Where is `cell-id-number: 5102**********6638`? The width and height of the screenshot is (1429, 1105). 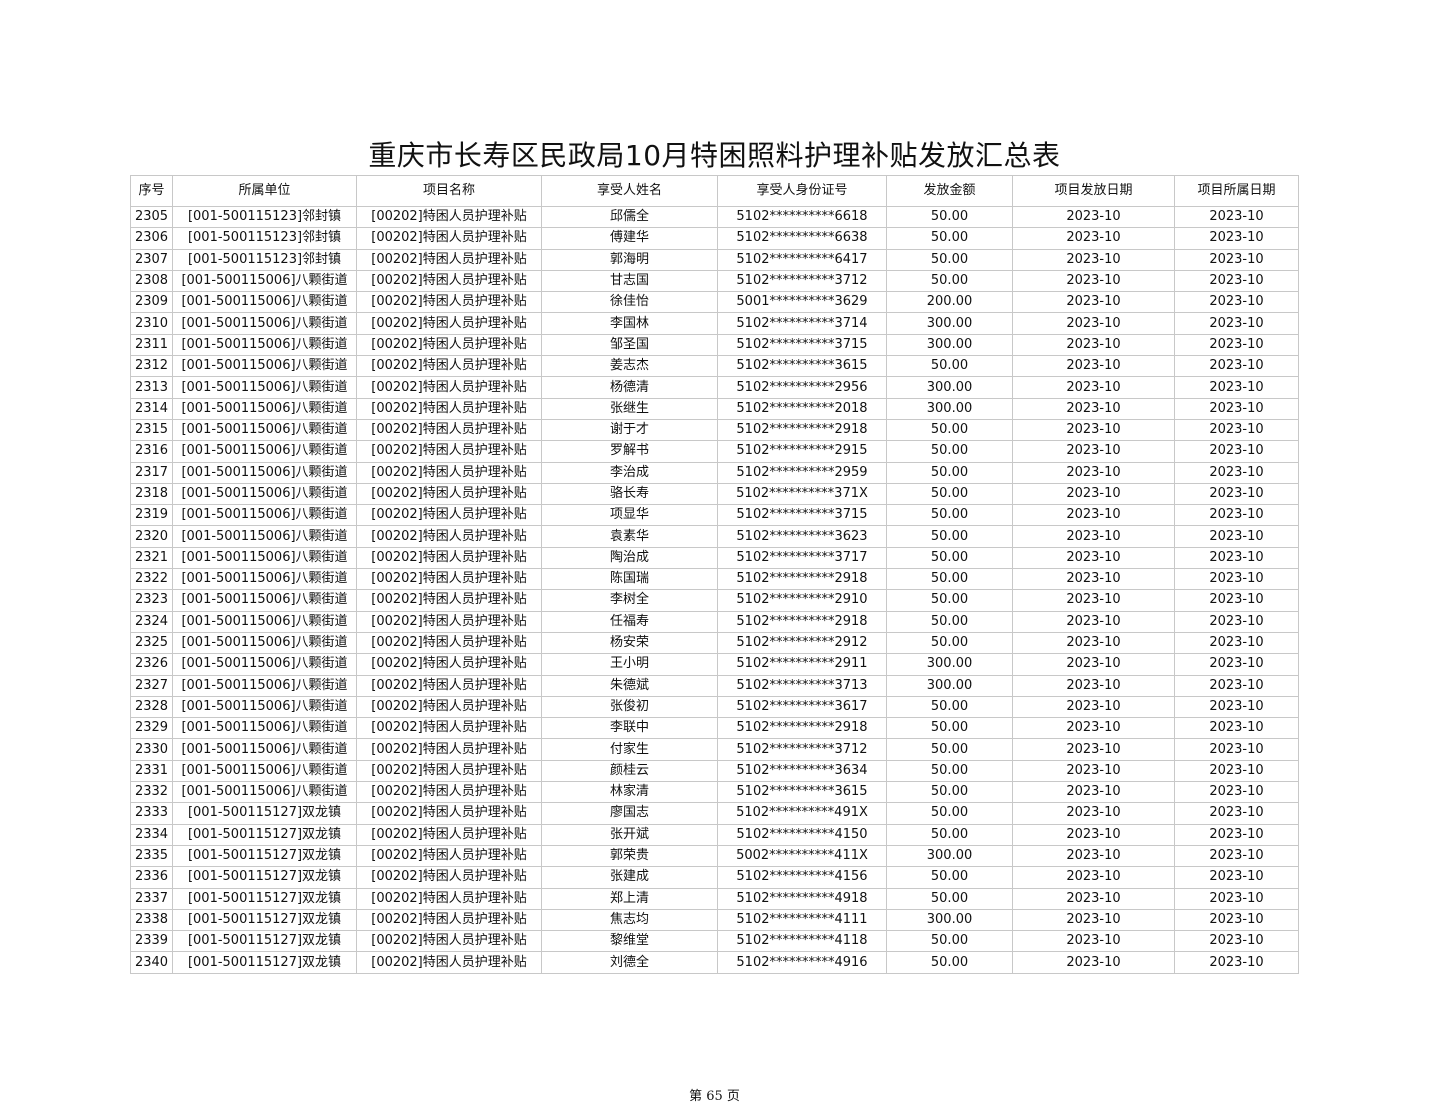 cell-id-number: 5102**********6638 is located at coordinates (802, 238).